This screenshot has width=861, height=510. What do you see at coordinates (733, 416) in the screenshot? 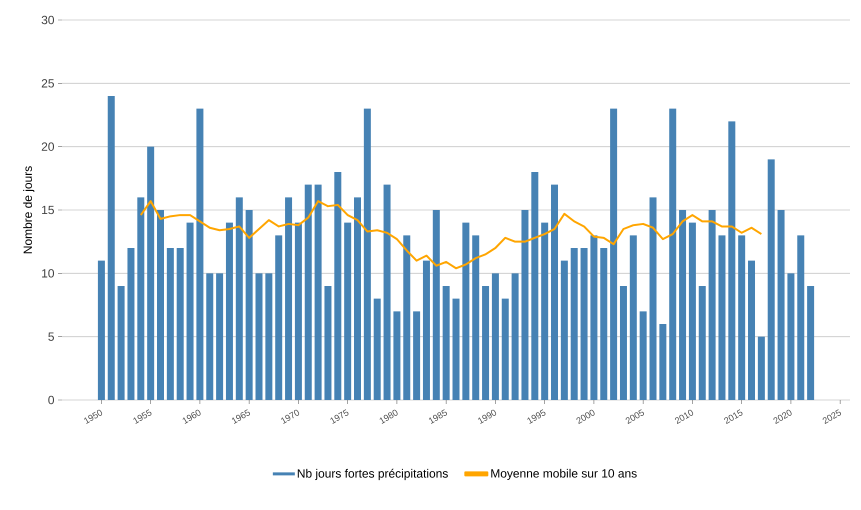
I see `x-tick-label: 2015` at bounding box center [733, 416].